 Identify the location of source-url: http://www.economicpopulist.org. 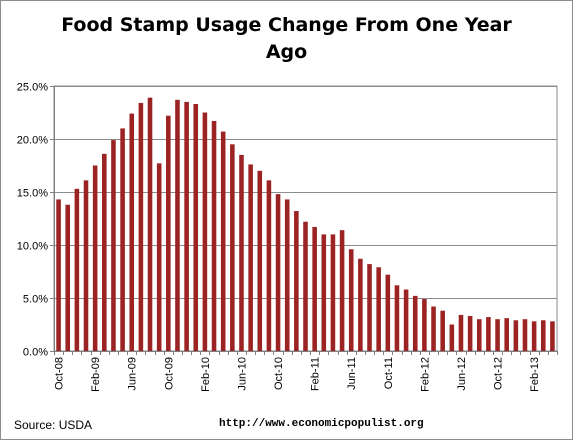
(321, 424).